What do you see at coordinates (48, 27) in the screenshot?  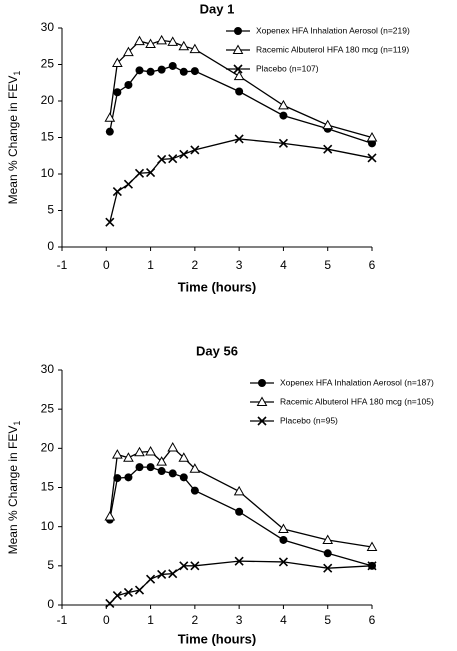 I see `y-tick-label: 30` at bounding box center [48, 27].